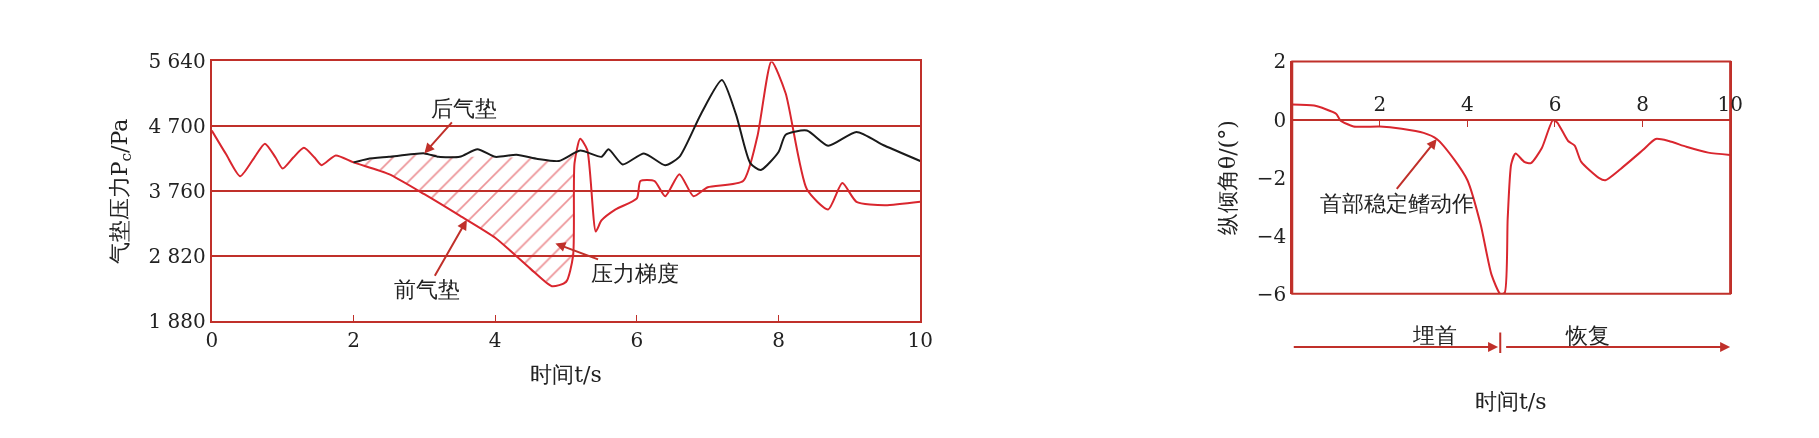 The image size is (1819, 438). I want to click on x-tick-label: 10, so click(920, 340).